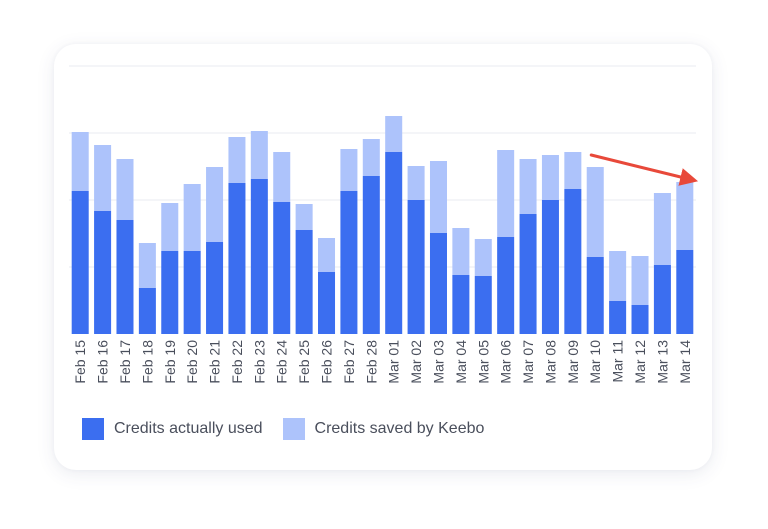  Describe the element at coordinates (371, 362) in the screenshot. I see `x-tick-label: Feb 28` at that location.